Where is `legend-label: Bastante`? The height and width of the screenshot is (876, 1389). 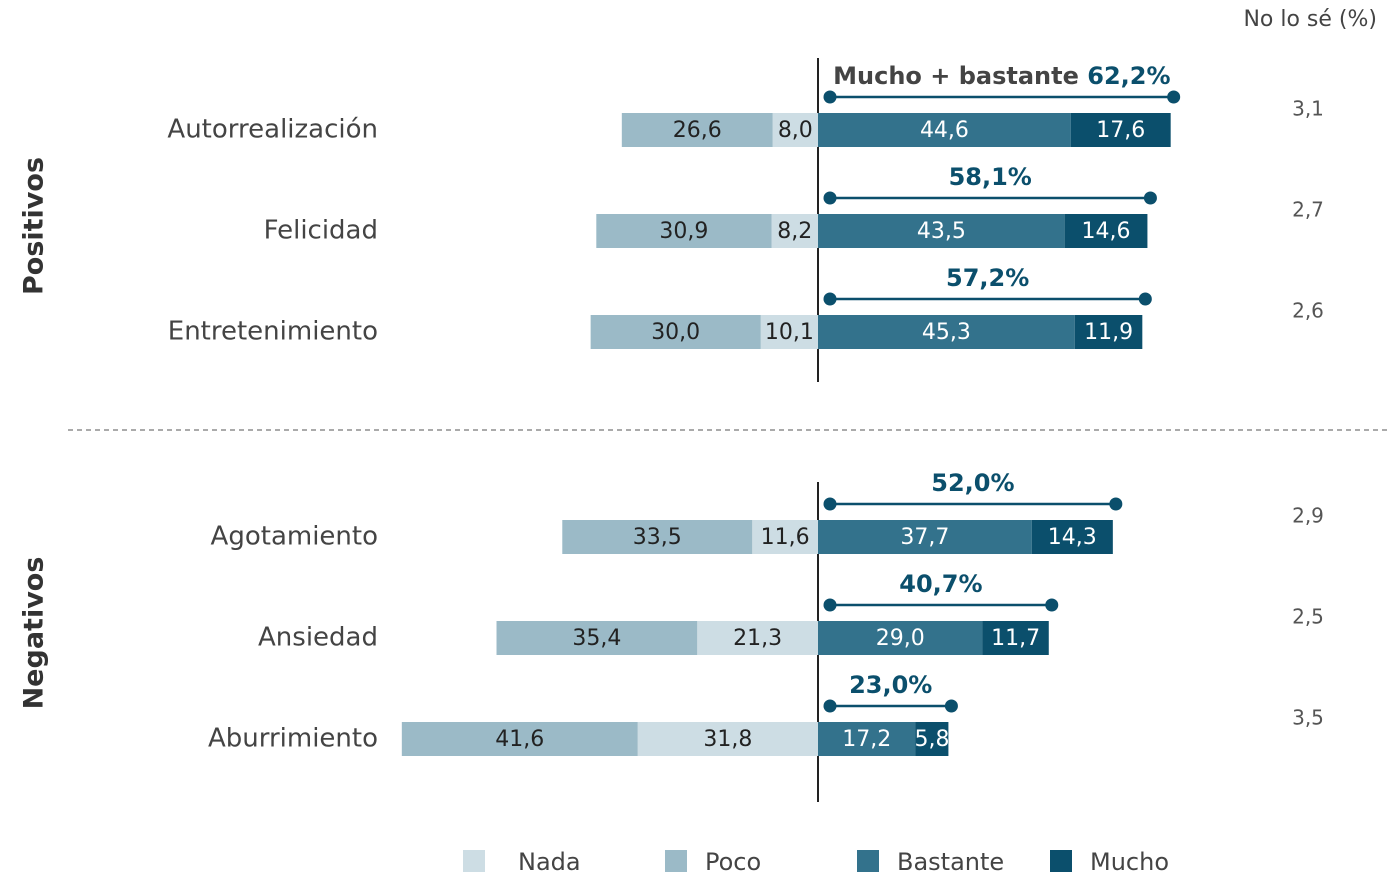
legend-label: Bastante is located at coordinates (950, 862).